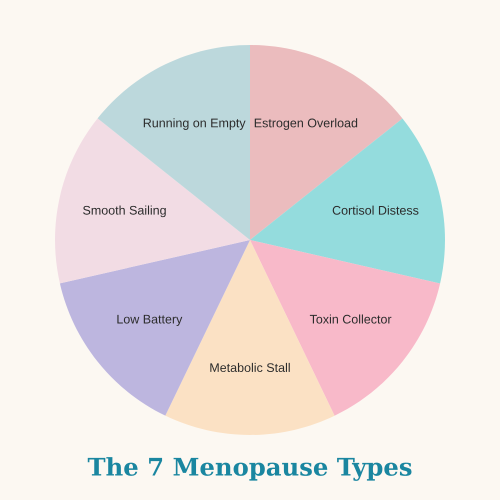 This screenshot has width=500, height=500. Describe the element at coordinates (195, 124) in the screenshot. I see `slice-label: Running on Empty` at that location.